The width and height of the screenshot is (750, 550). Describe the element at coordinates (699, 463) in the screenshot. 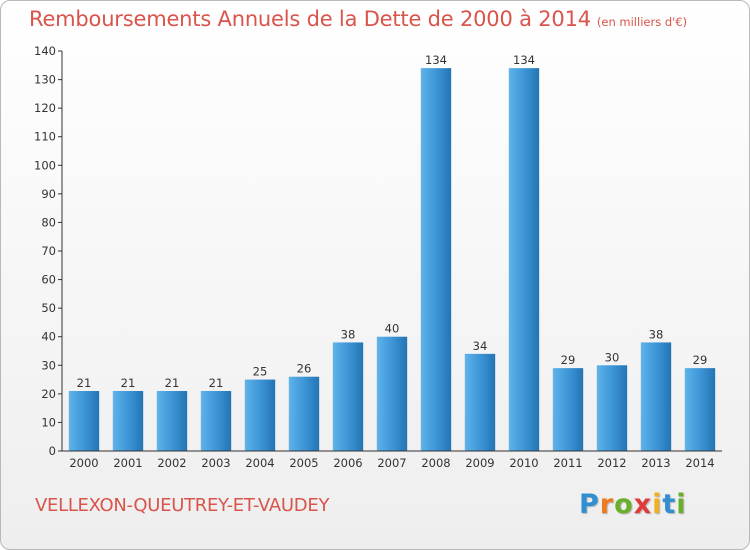

I see `x-tick-label-2014: 2014` at that location.